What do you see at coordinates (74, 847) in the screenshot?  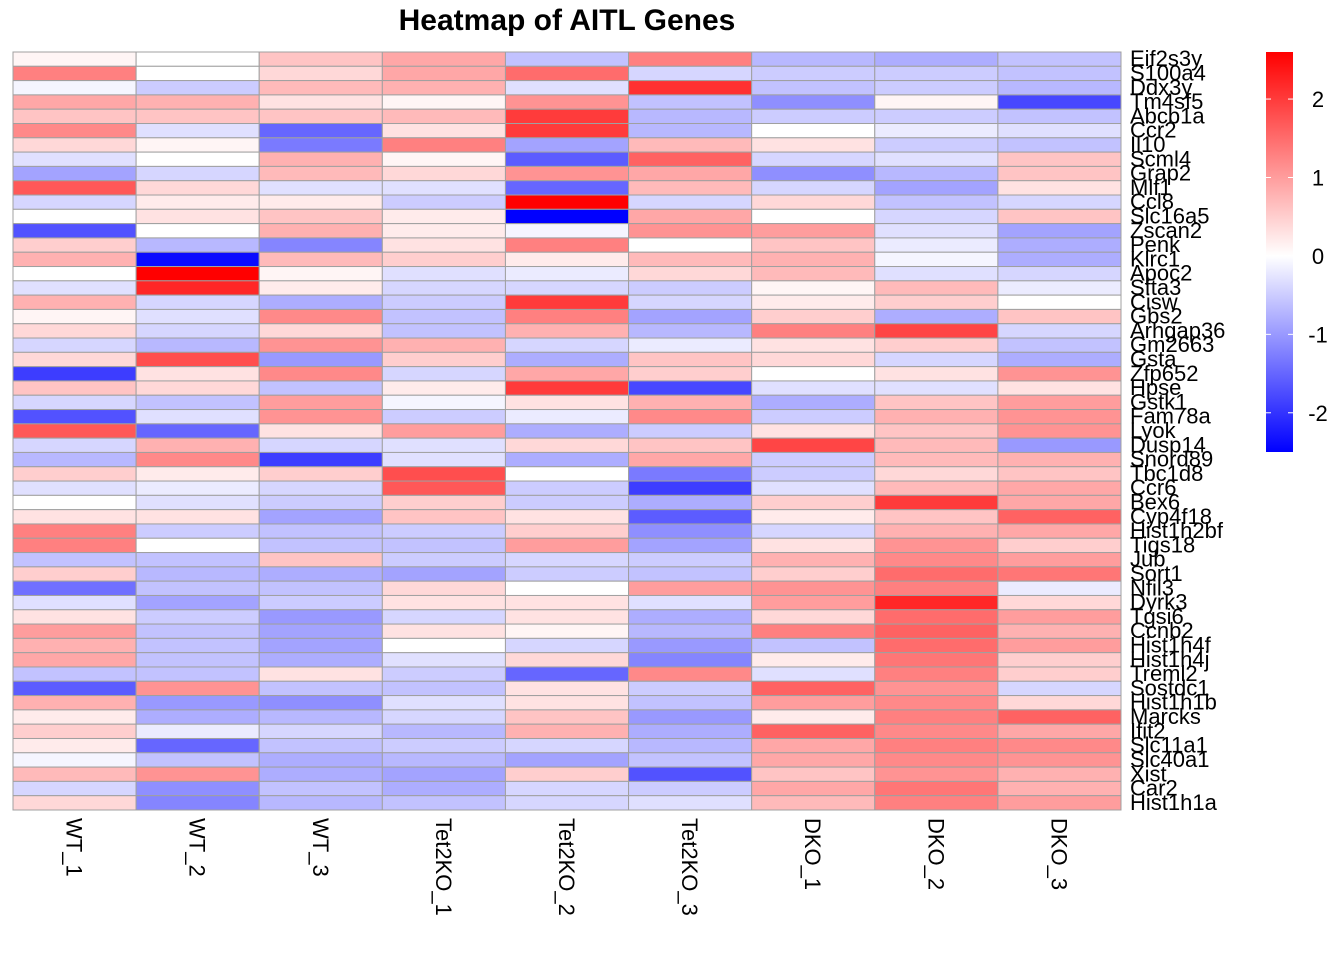 I see `column-label: WT_1` at bounding box center [74, 847].